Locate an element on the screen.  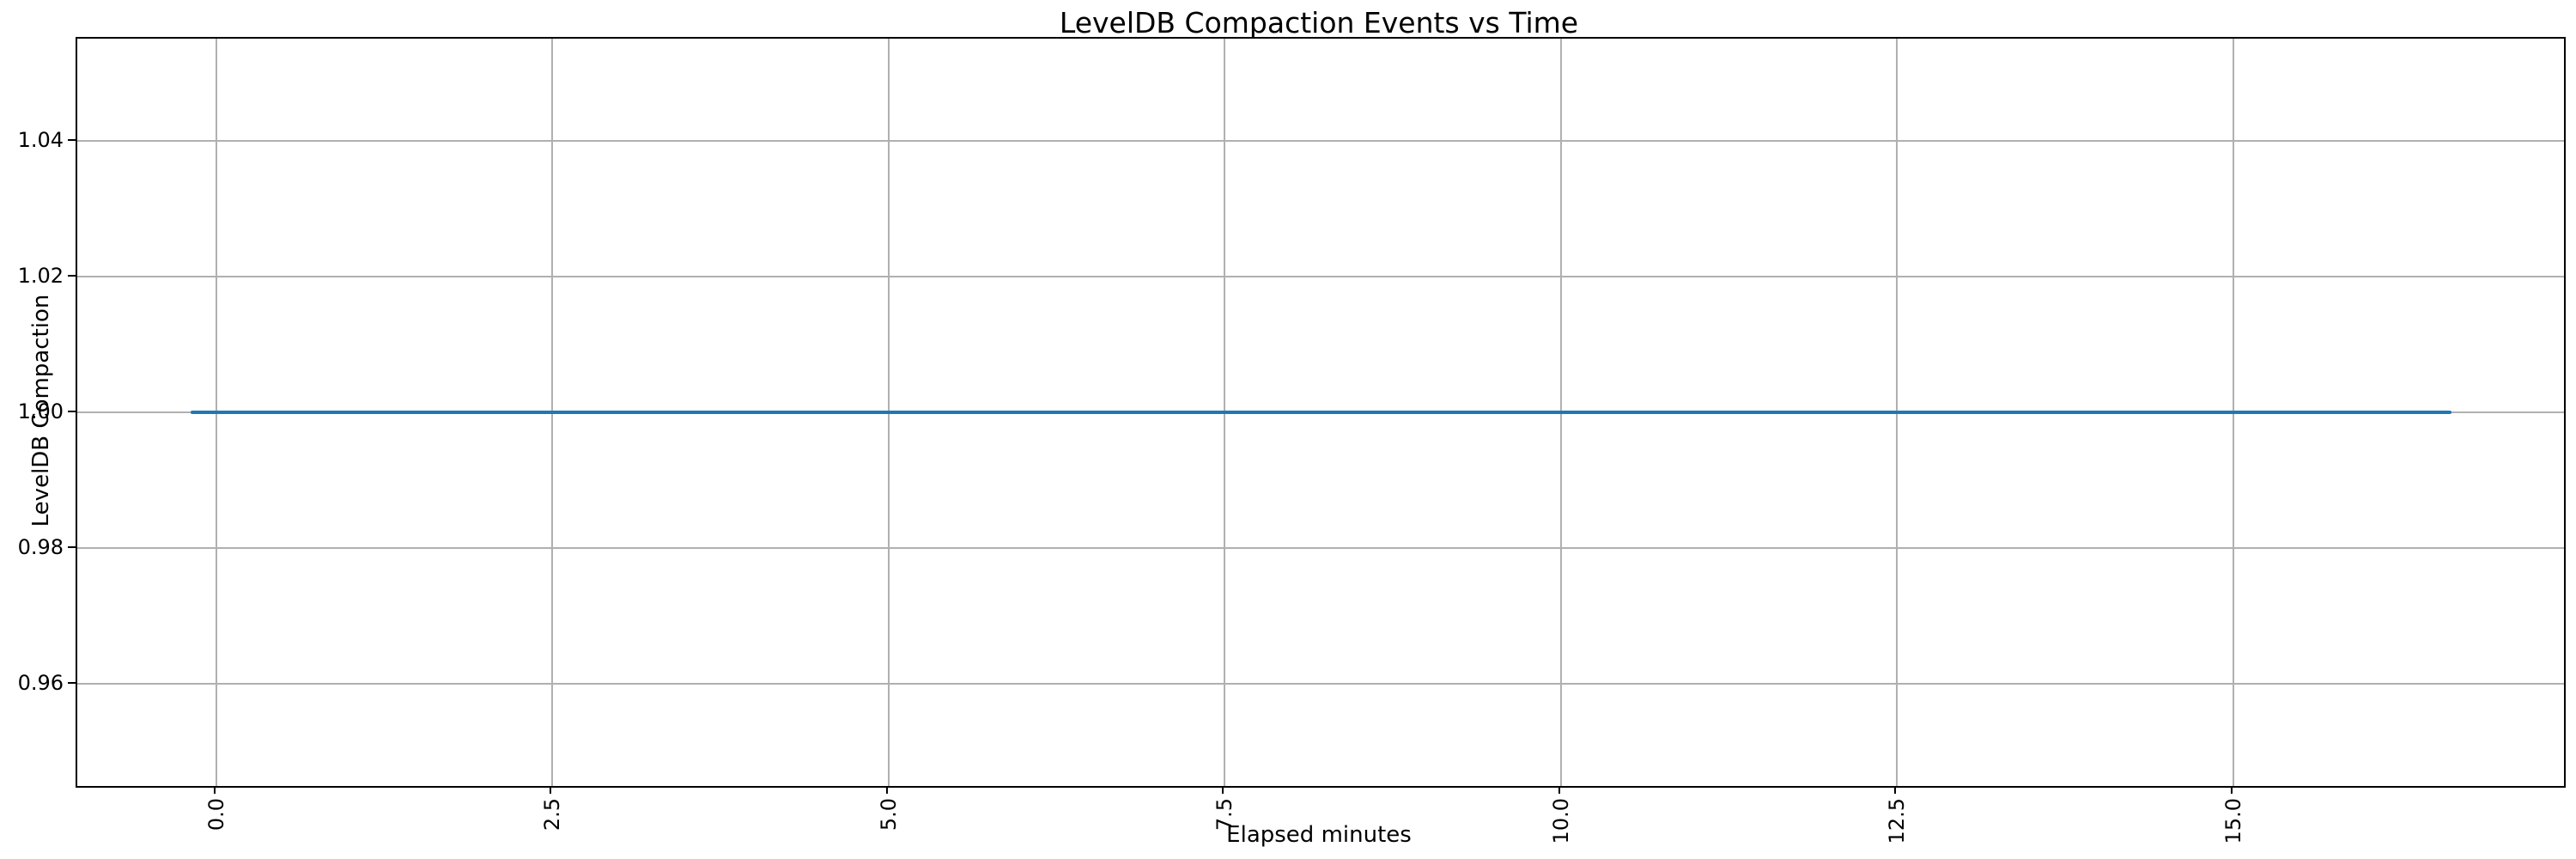
y-tick-label: 1.00 is located at coordinates (40, 411).